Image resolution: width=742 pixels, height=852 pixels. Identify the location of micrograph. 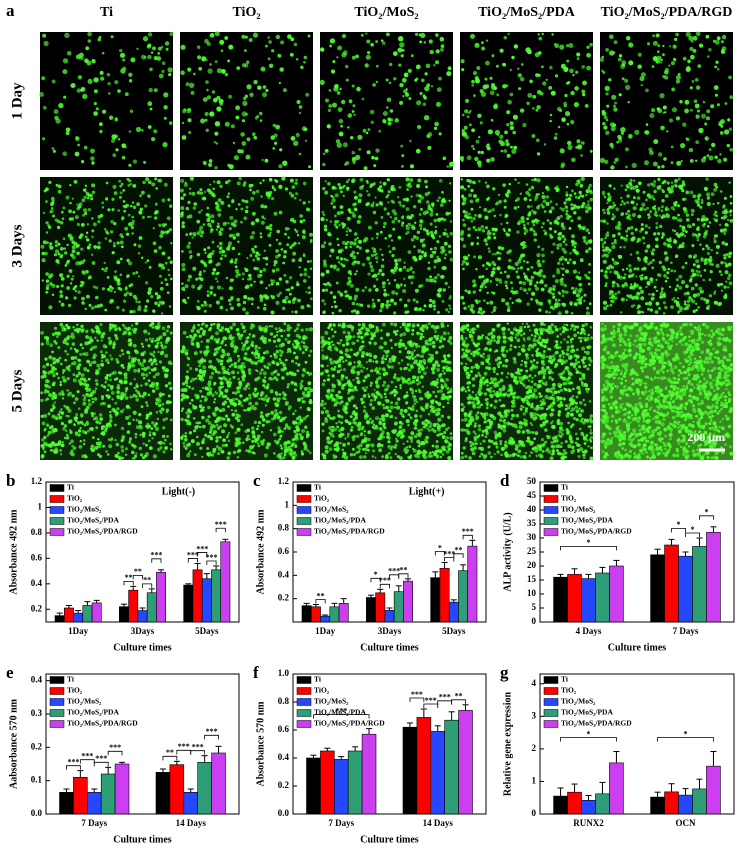
(106, 100).